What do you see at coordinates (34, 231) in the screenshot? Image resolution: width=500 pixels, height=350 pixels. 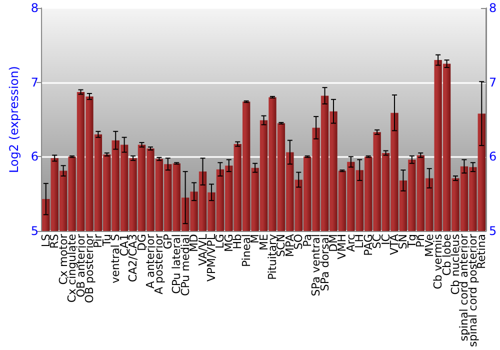 I see `y-tick-label: 5` at bounding box center [34, 231].